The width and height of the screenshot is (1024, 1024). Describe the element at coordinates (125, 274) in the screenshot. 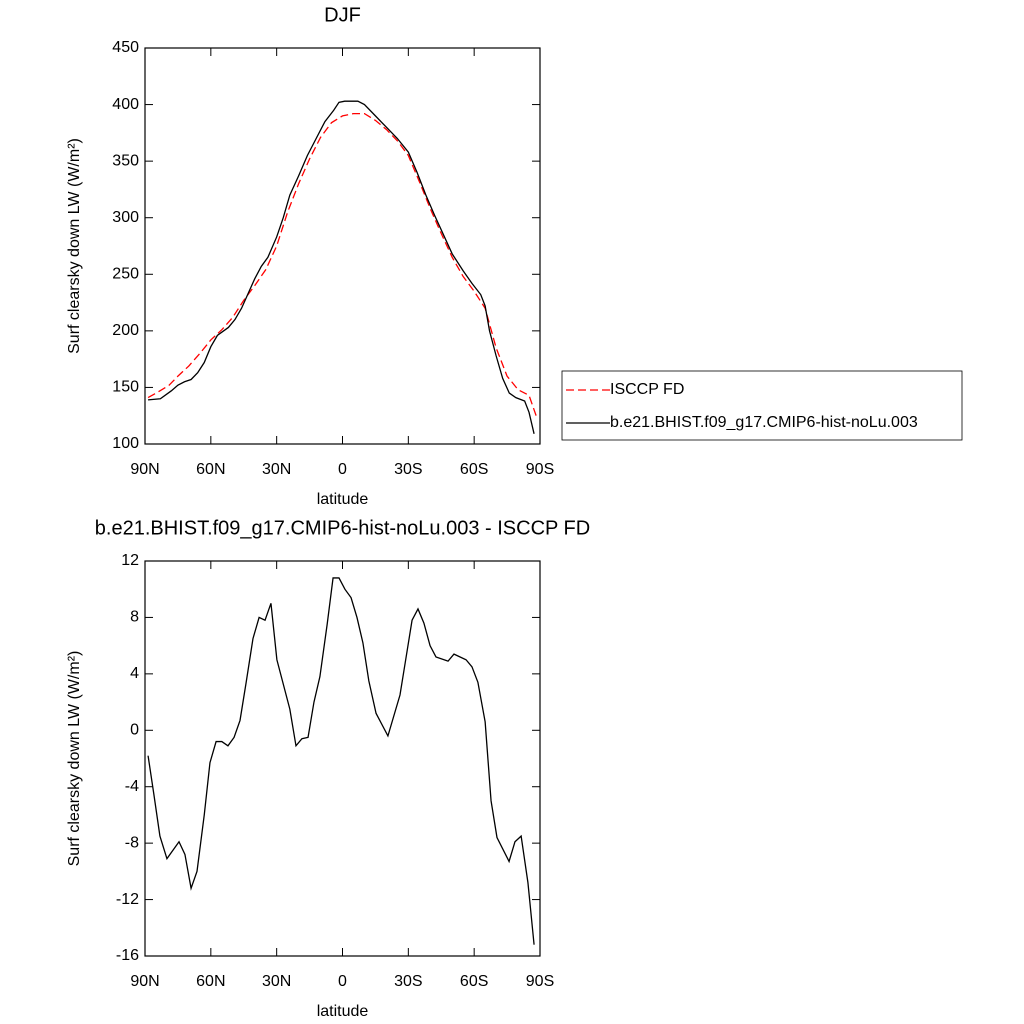

I see `y-tick-label: 250` at that location.